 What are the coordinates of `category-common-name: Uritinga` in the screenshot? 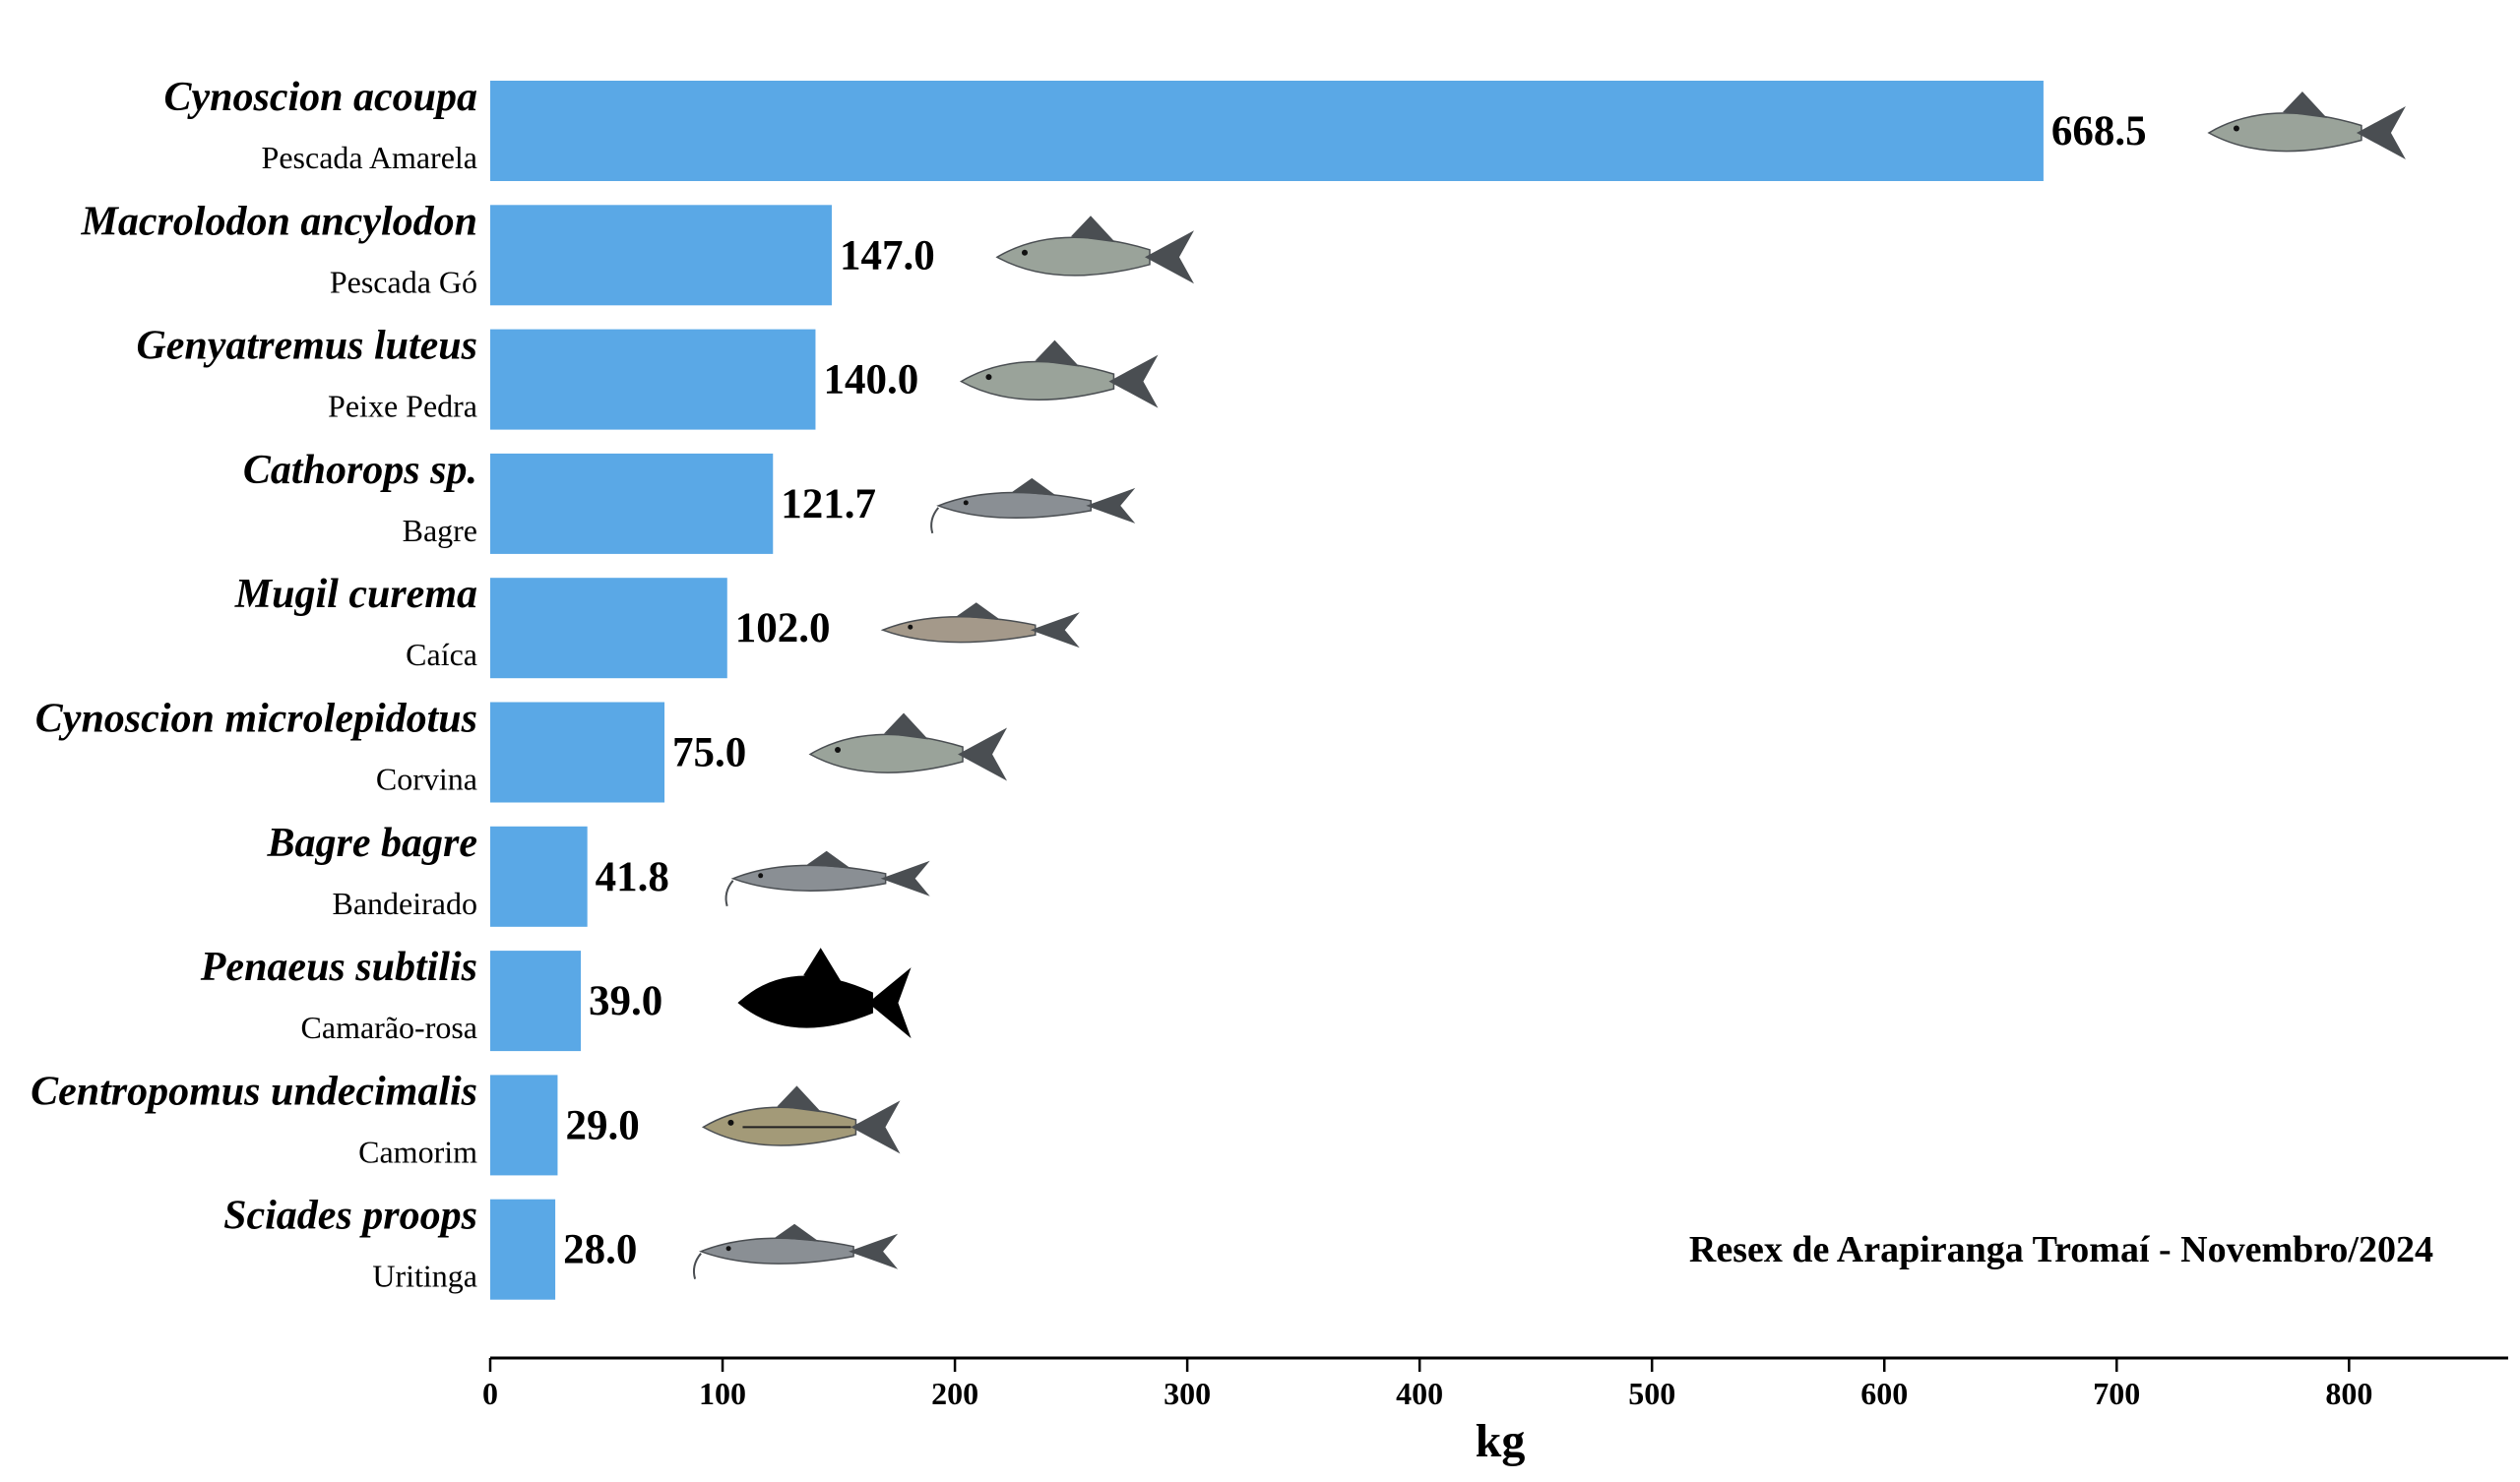 It's located at (424, 1276).